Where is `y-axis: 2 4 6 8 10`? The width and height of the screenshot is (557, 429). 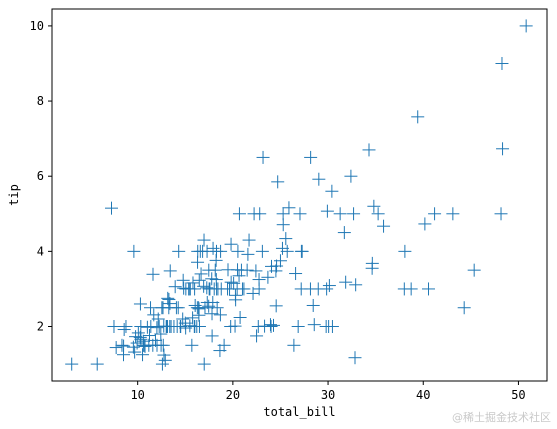 y-axis: 2 4 6 8 10 is located at coordinates (41, 176).